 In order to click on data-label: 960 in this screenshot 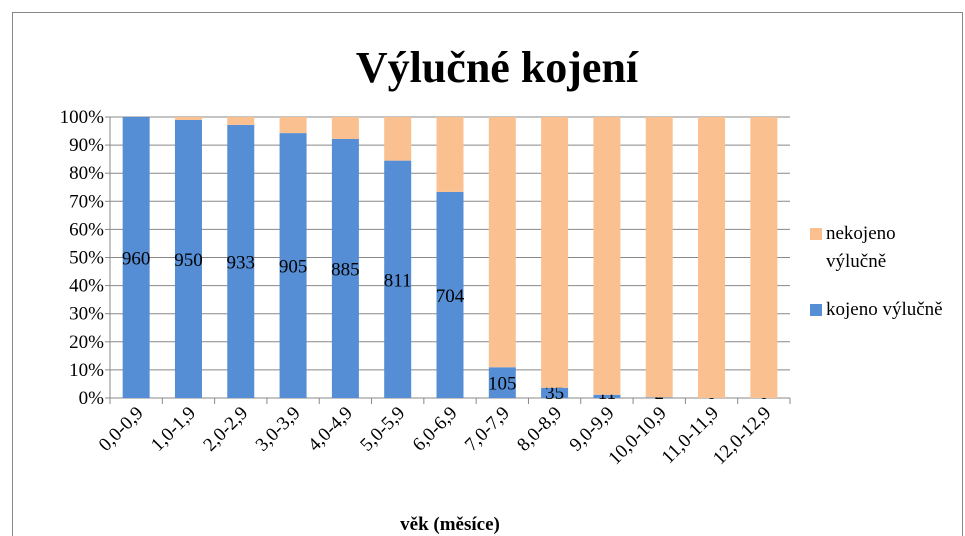, I will do `click(136, 259)`.